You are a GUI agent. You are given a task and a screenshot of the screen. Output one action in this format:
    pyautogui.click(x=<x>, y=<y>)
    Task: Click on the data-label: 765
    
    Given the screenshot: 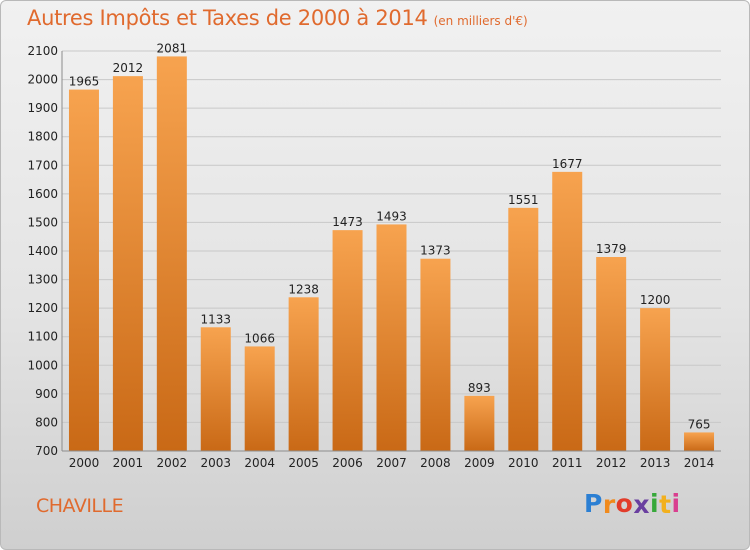 What is the action you would take?
    pyautogui.click(x=699, y=424)
    